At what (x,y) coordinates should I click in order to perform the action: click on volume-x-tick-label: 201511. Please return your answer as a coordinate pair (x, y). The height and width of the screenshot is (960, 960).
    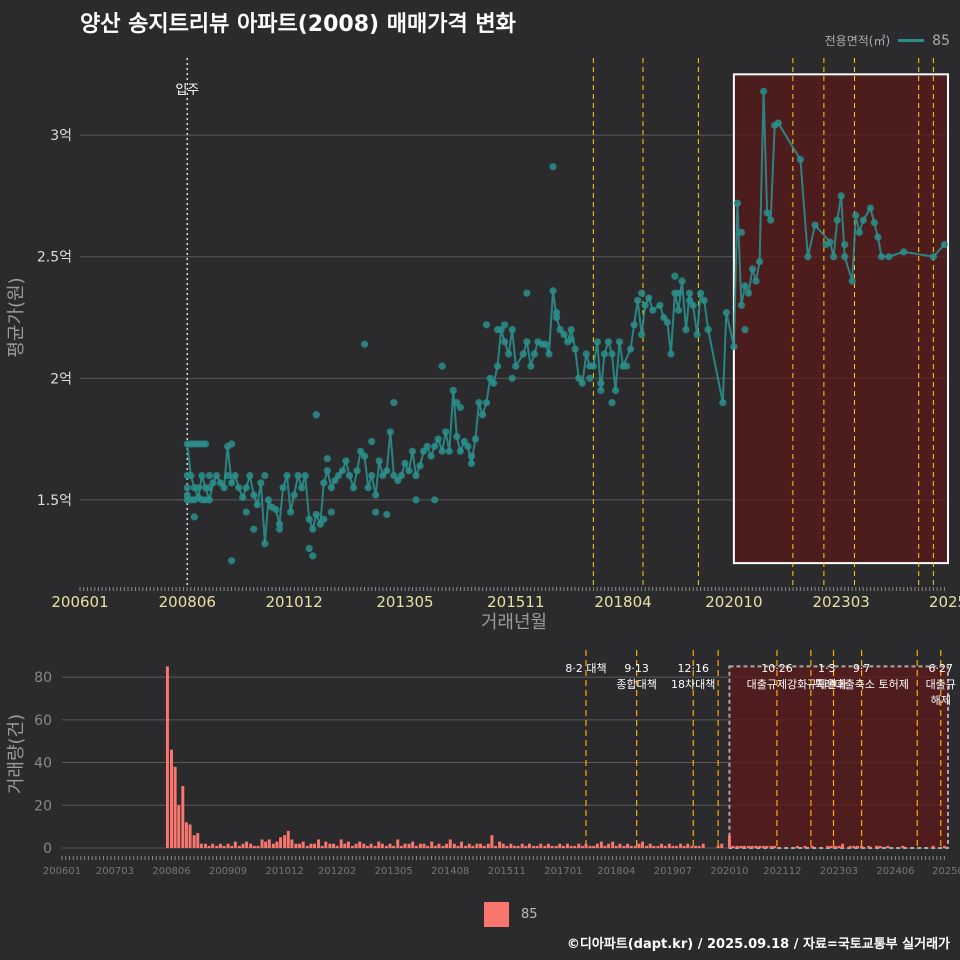
    Looking at the image, I should click on (507, 871).